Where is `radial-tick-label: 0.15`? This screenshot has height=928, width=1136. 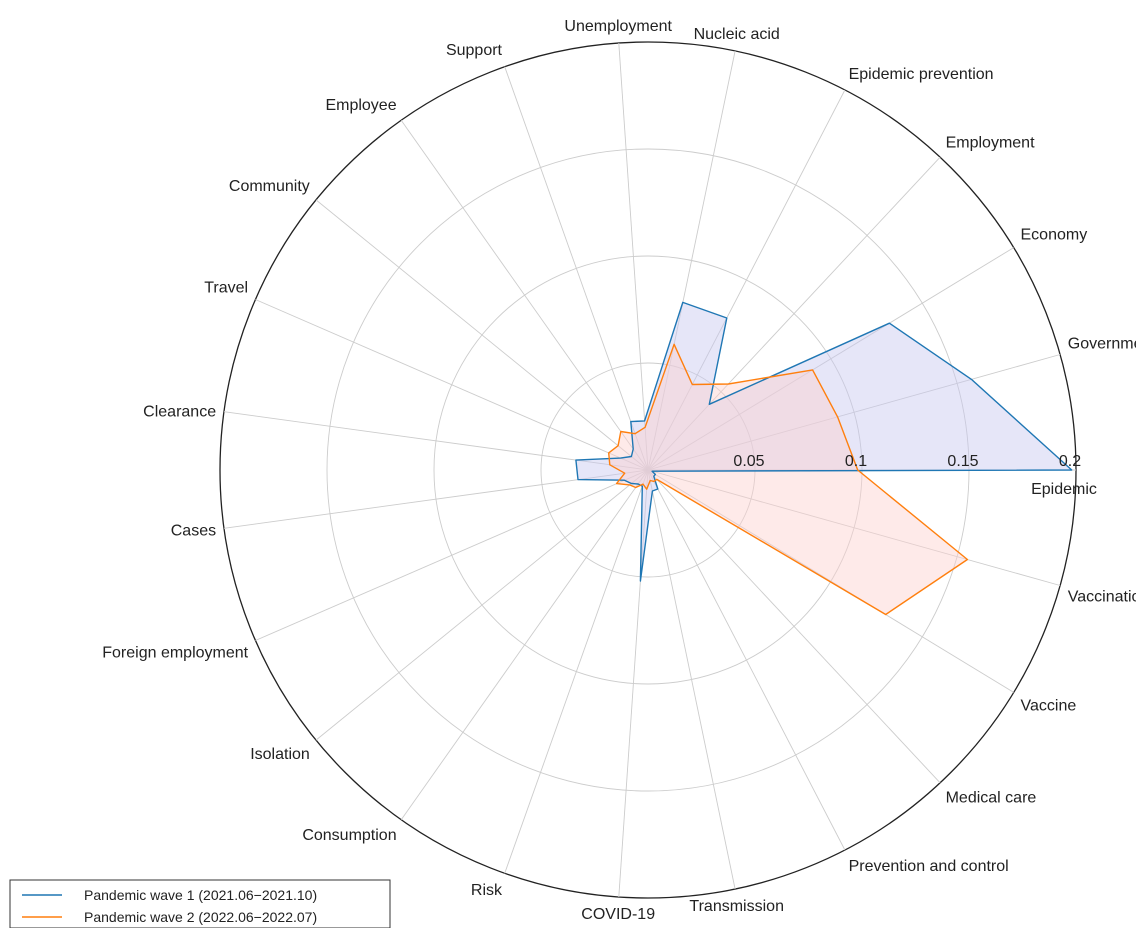 radial-tick-label: 0.15 is located at coordinates (962, 461).